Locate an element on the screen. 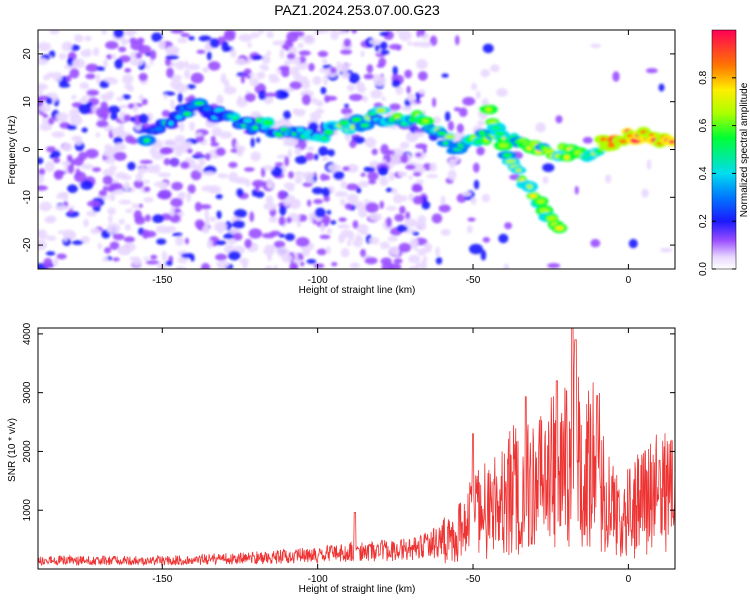 The width and height of the screenshot is (750, 600). snr-x-axis-label: Height of straight line (km) is located at coordinates (357, 589).